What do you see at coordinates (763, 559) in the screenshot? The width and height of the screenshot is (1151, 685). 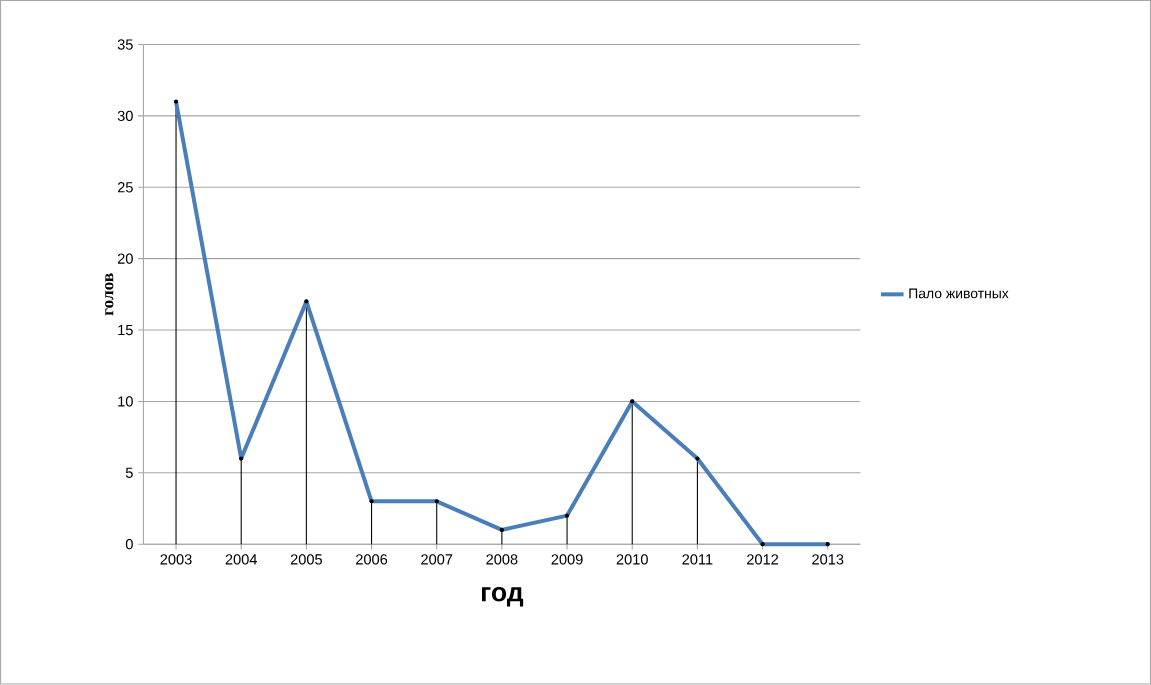 I see `x-tick-label: 2012` at bounding box center [763, 559].